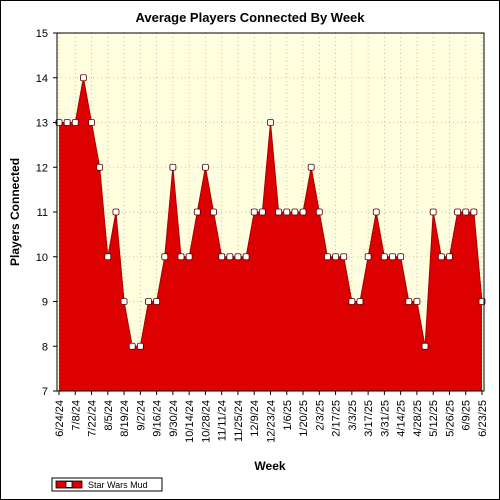 This screenshot has width=500, height=500. What do you see at coordinates (304, 418) in the screenshot?
I see `x-tick-label: 1/20/25` at bounding box center [304, 418].